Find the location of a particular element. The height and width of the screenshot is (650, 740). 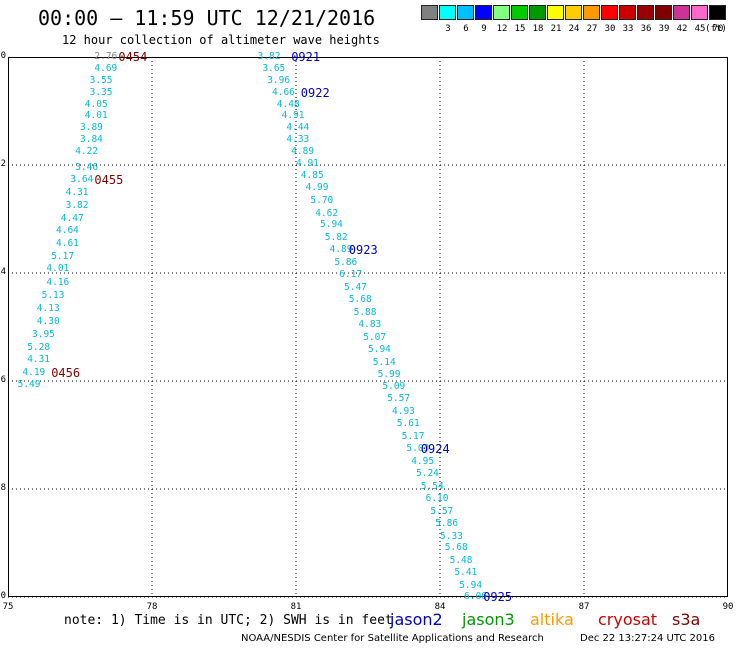

wave-height-value: 6.06 is located at coordinates (475, 596).